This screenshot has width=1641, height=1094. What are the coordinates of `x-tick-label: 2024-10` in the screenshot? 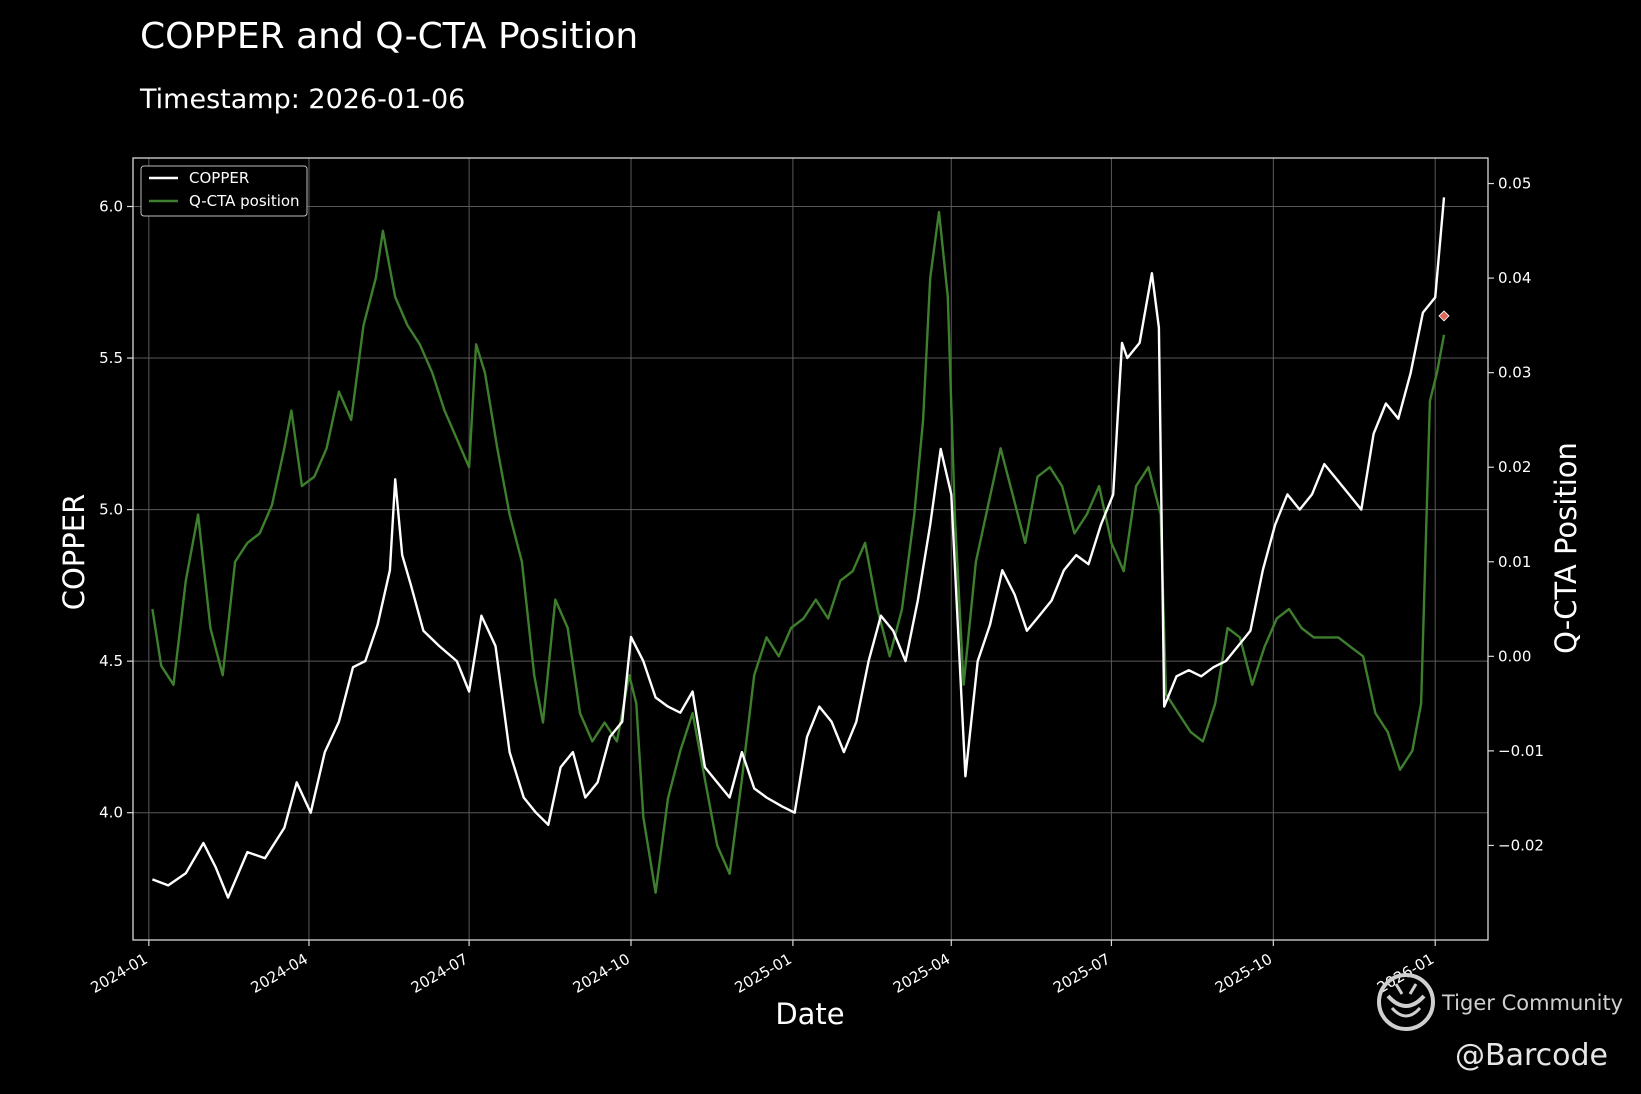 It's located at (601, 973).